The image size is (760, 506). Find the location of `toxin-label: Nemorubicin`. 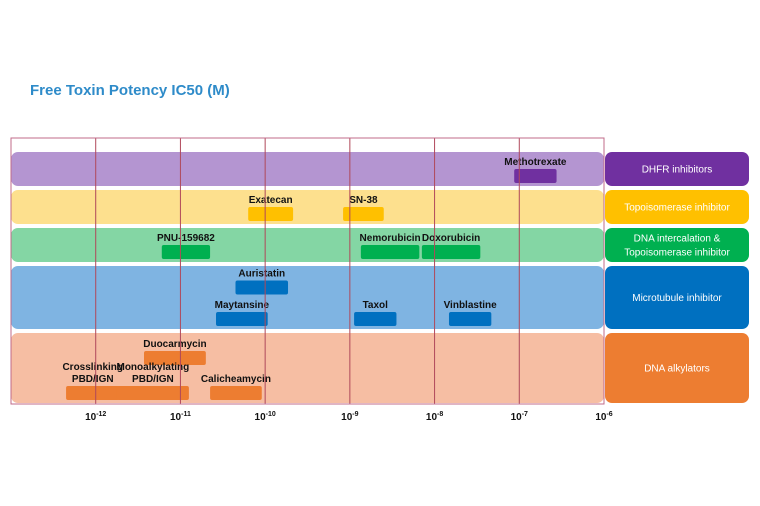

toxin-label: Nemorubicin is located at coordinates (390, 238).